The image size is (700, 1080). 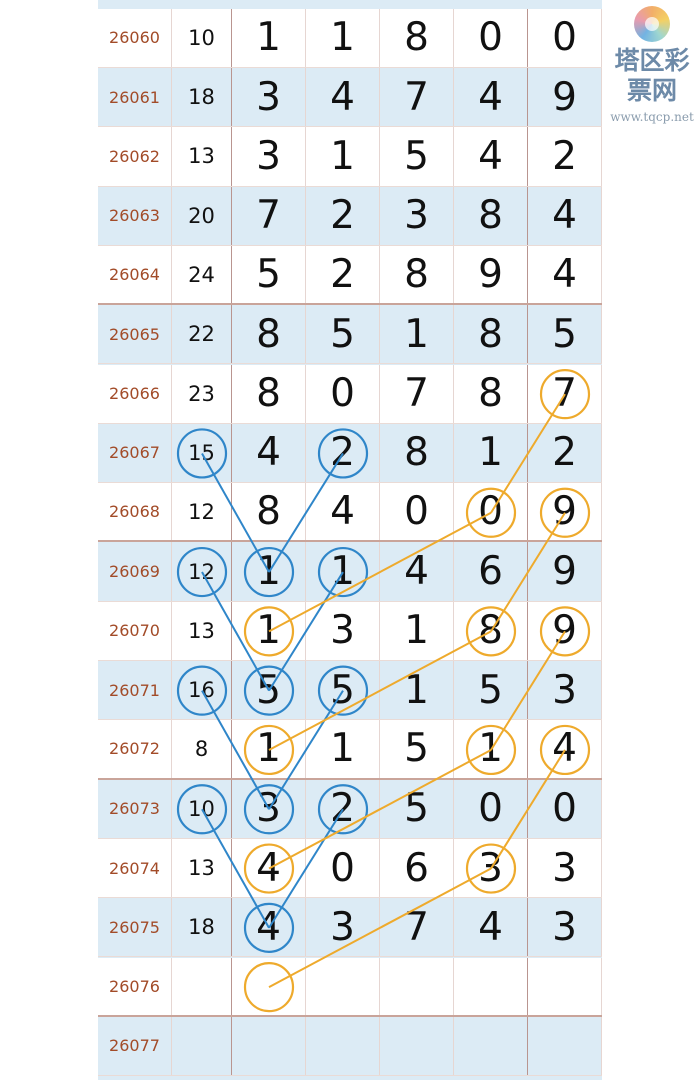 I want to click on table-row: 26062 13 3 1 5 4 2, so click(x=350, y=157).